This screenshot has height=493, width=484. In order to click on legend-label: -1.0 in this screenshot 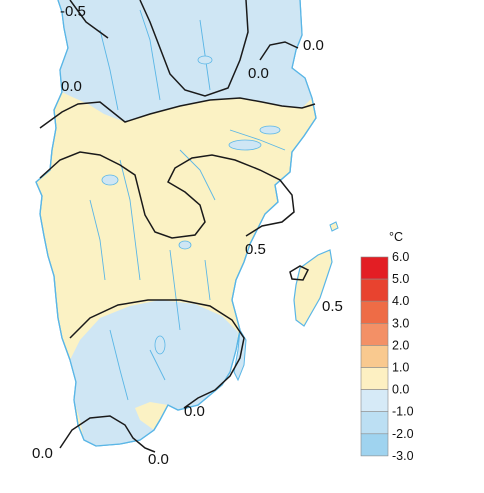, I will do `click(403, 412)`.